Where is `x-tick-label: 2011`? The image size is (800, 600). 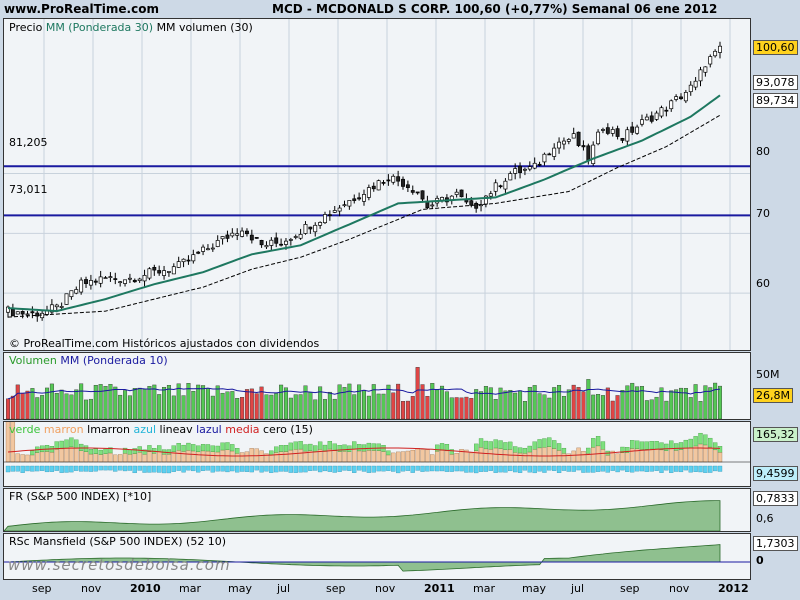
x-tick-label: 2011 is located at coordinates (439, 588).